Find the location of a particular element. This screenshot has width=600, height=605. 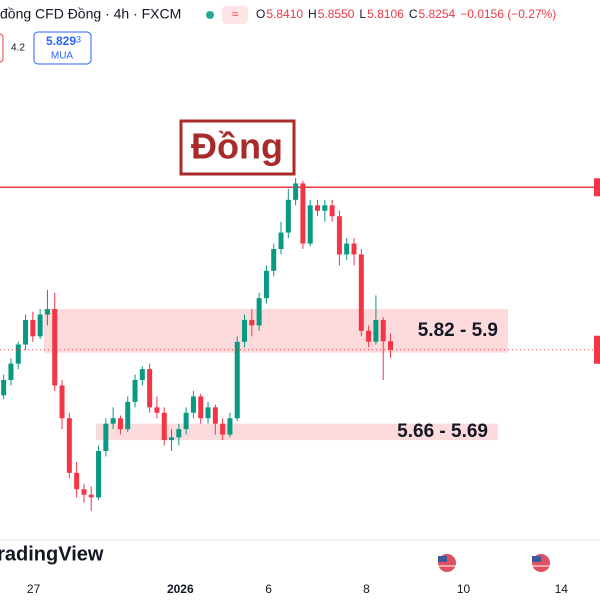

x-tick-label: 10 is located at coordinates (464, 589).